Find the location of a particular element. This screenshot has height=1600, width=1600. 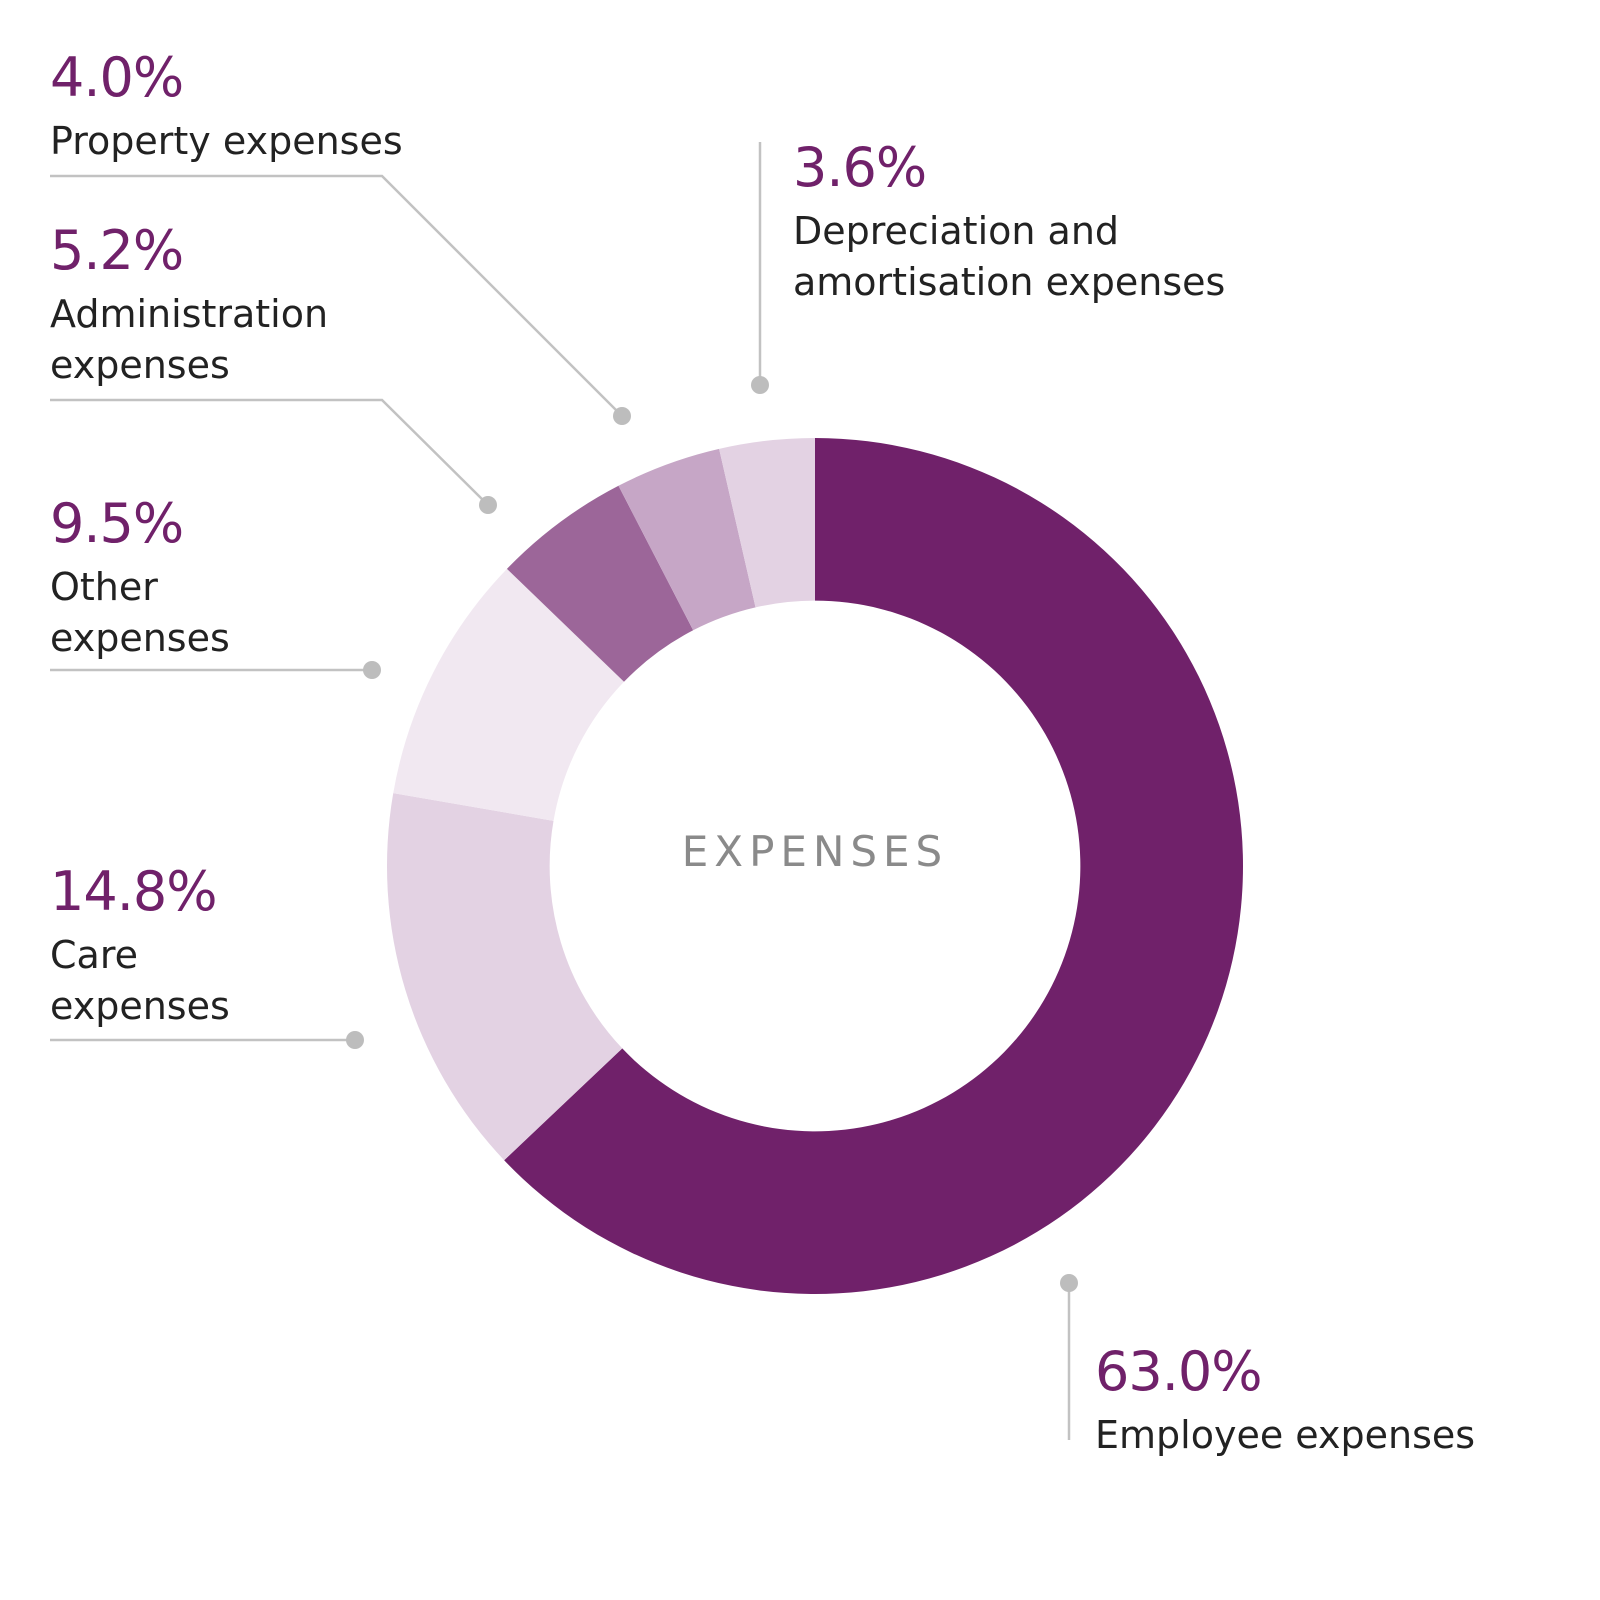

leader-dot-employee-expenses is located at coordinates (1069, 1283).